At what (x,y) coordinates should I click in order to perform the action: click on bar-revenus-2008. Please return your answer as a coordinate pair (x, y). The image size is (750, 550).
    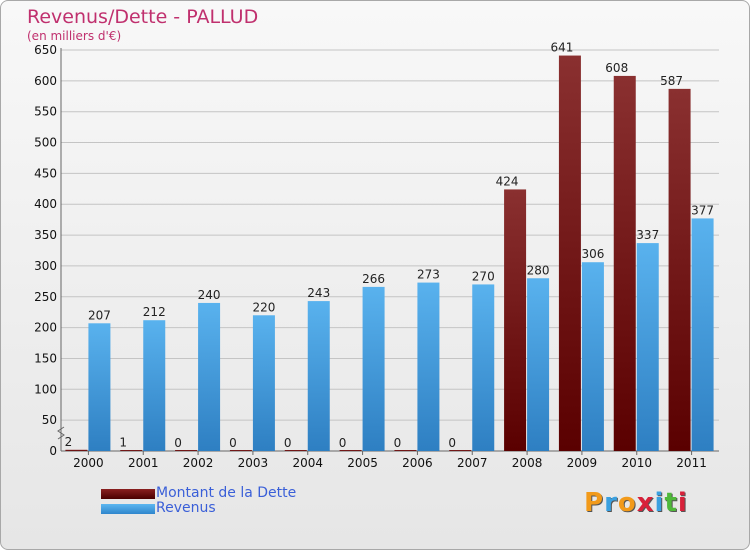
    Looking at the image, I should click on (538, 364).